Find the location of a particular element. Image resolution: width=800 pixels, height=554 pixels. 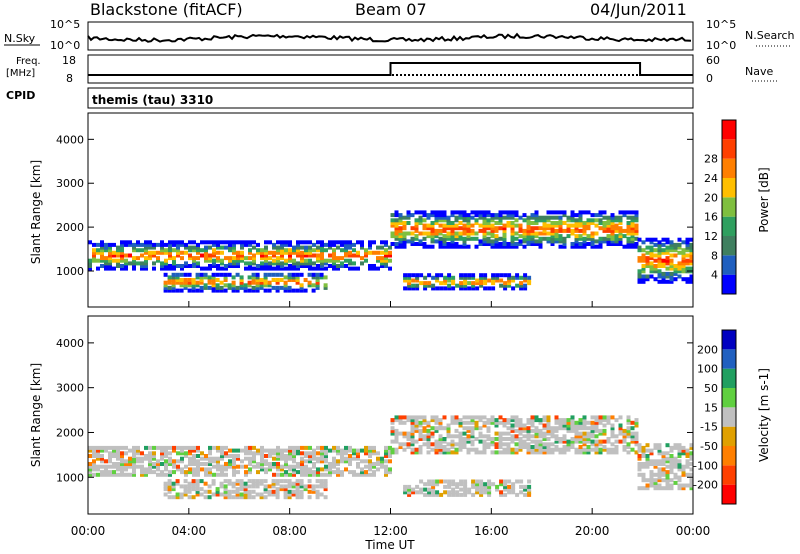

velocity-colorbar-swatch is located at coordinates (729, 494).